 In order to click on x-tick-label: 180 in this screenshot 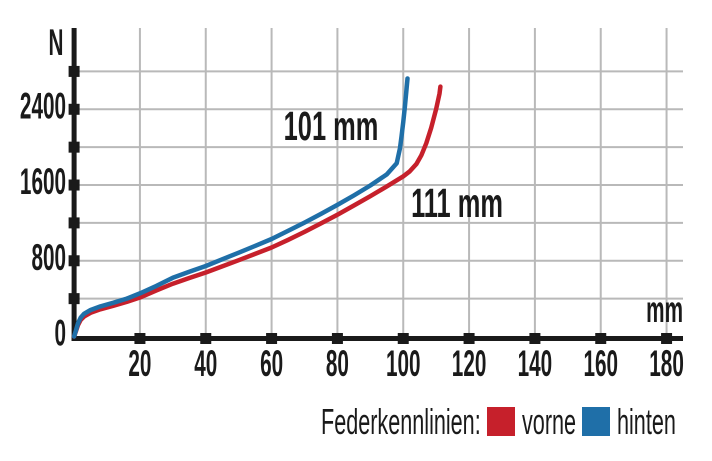, I will do `click(666, 364)`.